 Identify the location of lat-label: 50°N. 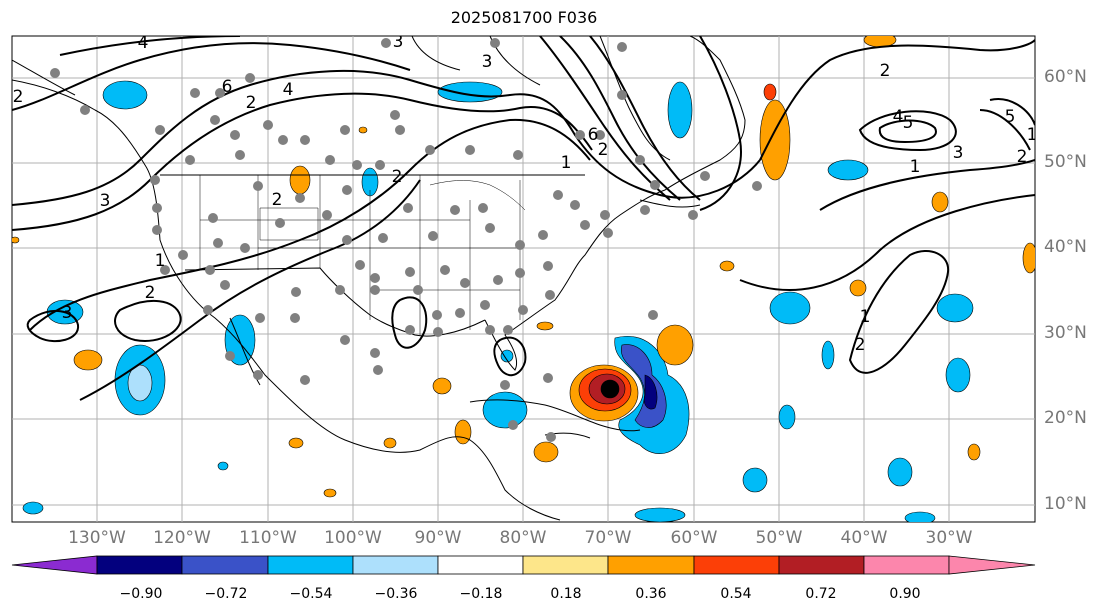
(1065, 162).